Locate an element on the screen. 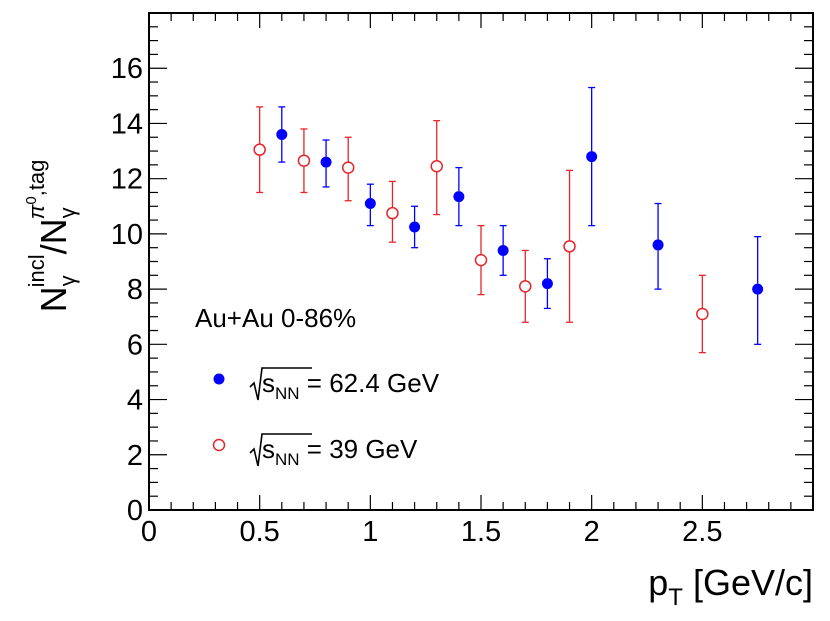 This screenshot has height=621, width=830. y-tick-label: 10 is located at coordinates (127, 235).